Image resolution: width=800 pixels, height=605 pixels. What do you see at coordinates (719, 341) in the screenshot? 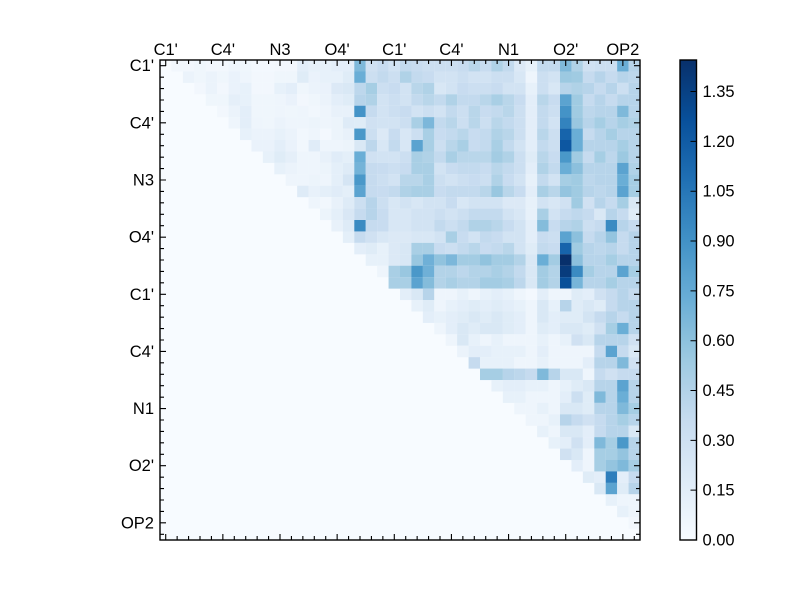
I see `svg-text: 0.60` at bounding box center [719, 341].